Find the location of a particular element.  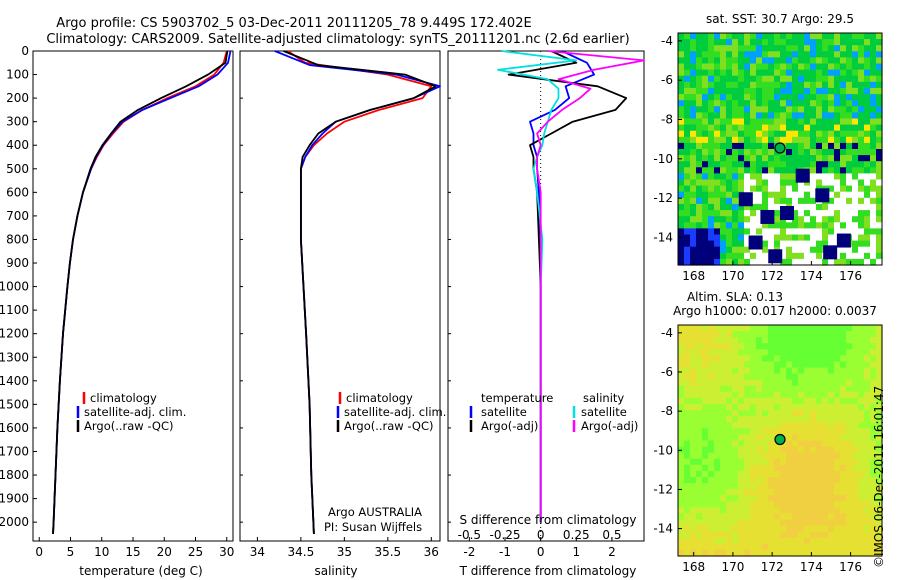

x-tick-label: -2 is located at coordinates (469, 552).